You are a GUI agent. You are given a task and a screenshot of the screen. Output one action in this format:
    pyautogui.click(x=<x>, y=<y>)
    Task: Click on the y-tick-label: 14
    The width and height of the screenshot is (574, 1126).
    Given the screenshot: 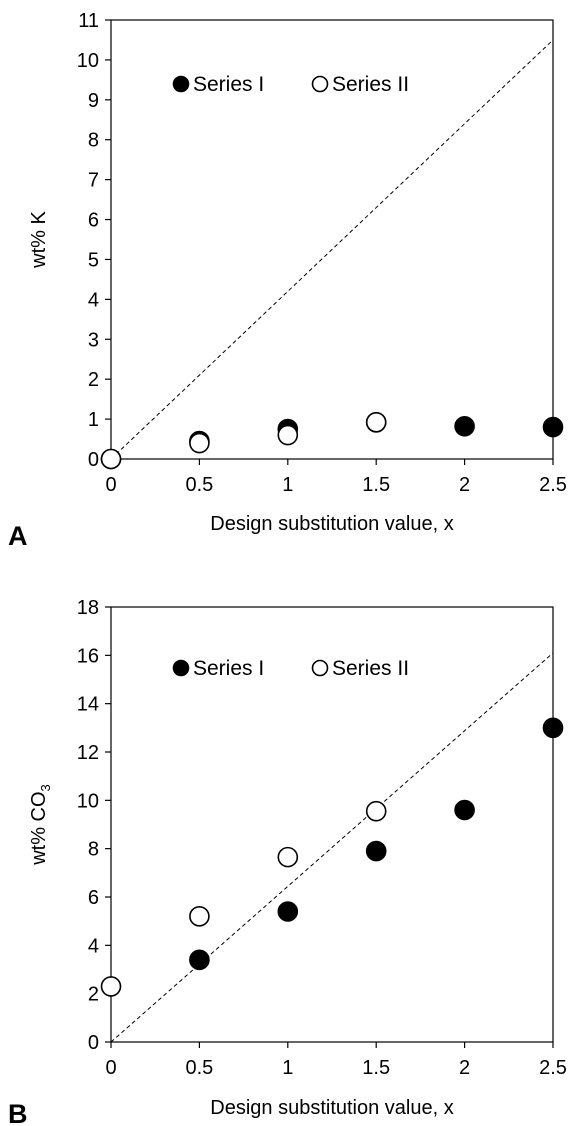 What is the action you would take?
    pyautogui.click(x=88, y=705)
    